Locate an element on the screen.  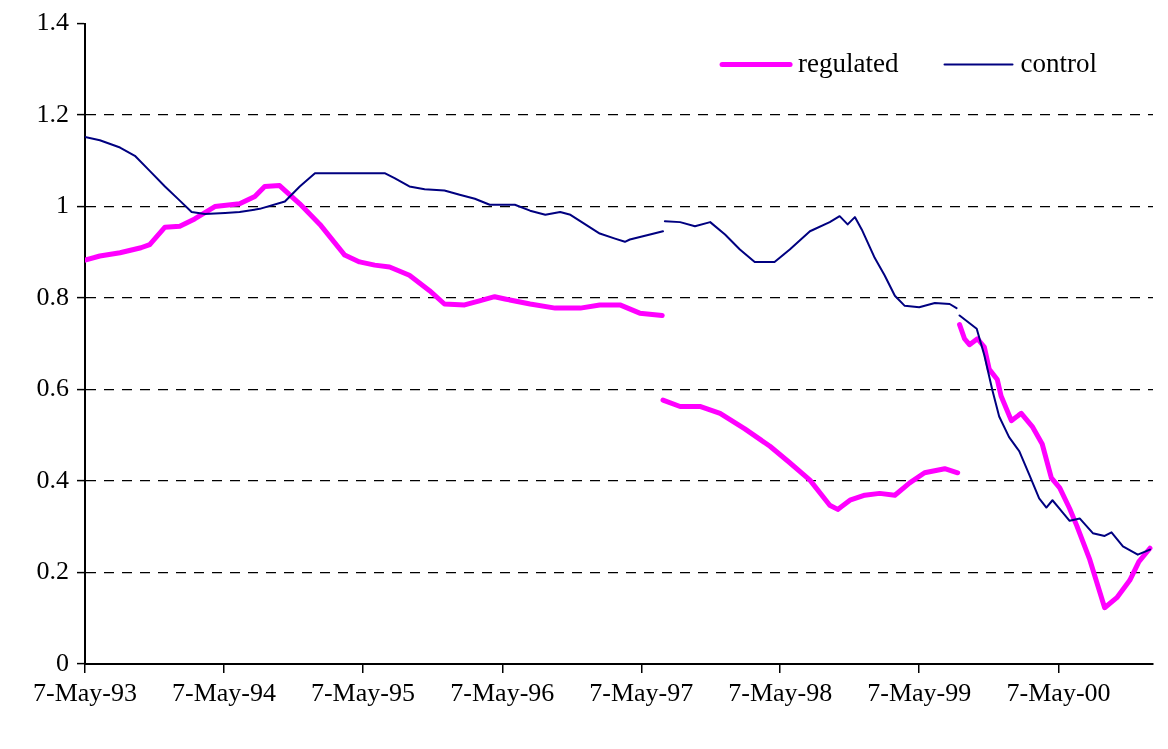
x-tick-label: 7-May-93 is located at coordinates (85, 693).